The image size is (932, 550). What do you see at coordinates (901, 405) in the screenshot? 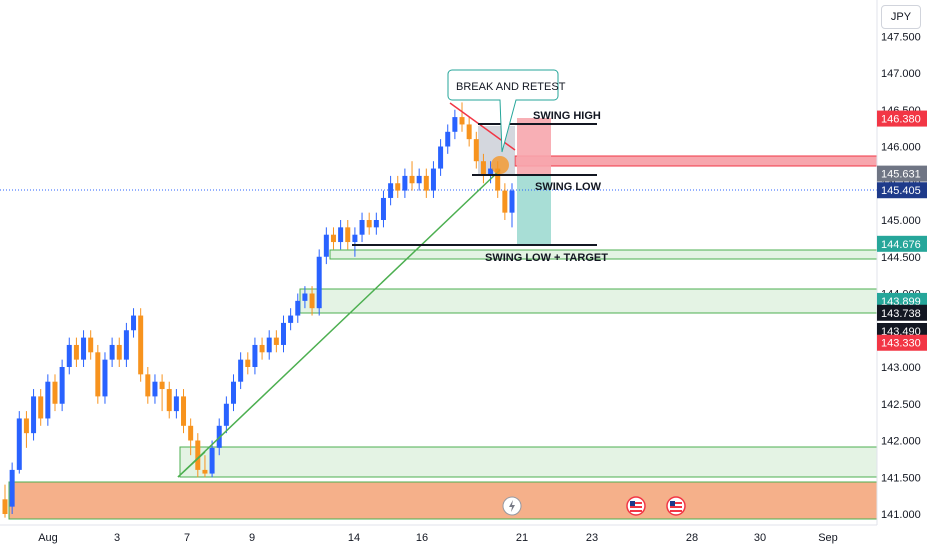
I see `y-tick-label: 142.500` at bounding box center [901, 405].